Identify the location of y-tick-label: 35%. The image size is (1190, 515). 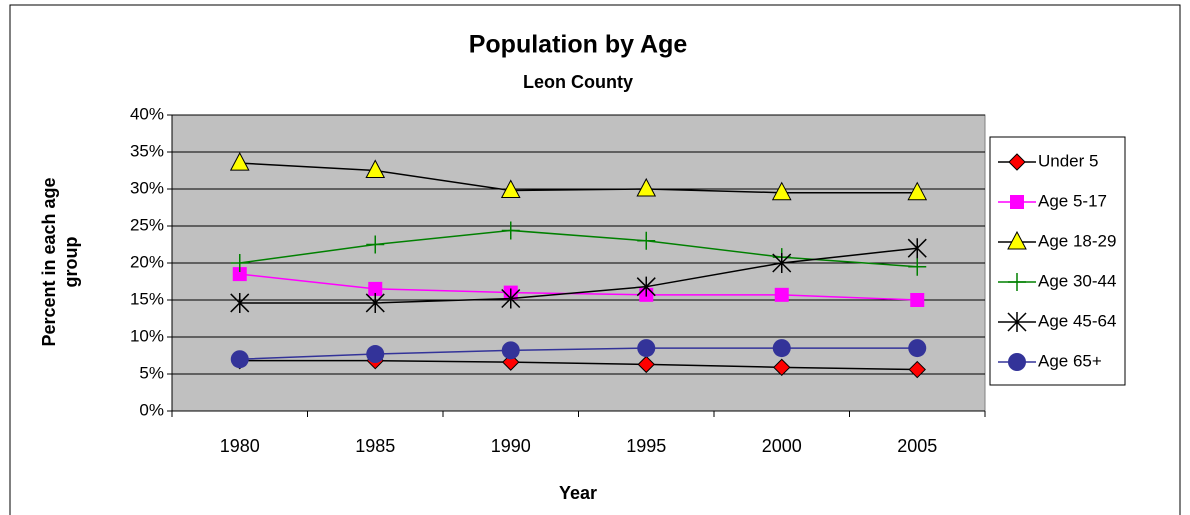
(147, 150).